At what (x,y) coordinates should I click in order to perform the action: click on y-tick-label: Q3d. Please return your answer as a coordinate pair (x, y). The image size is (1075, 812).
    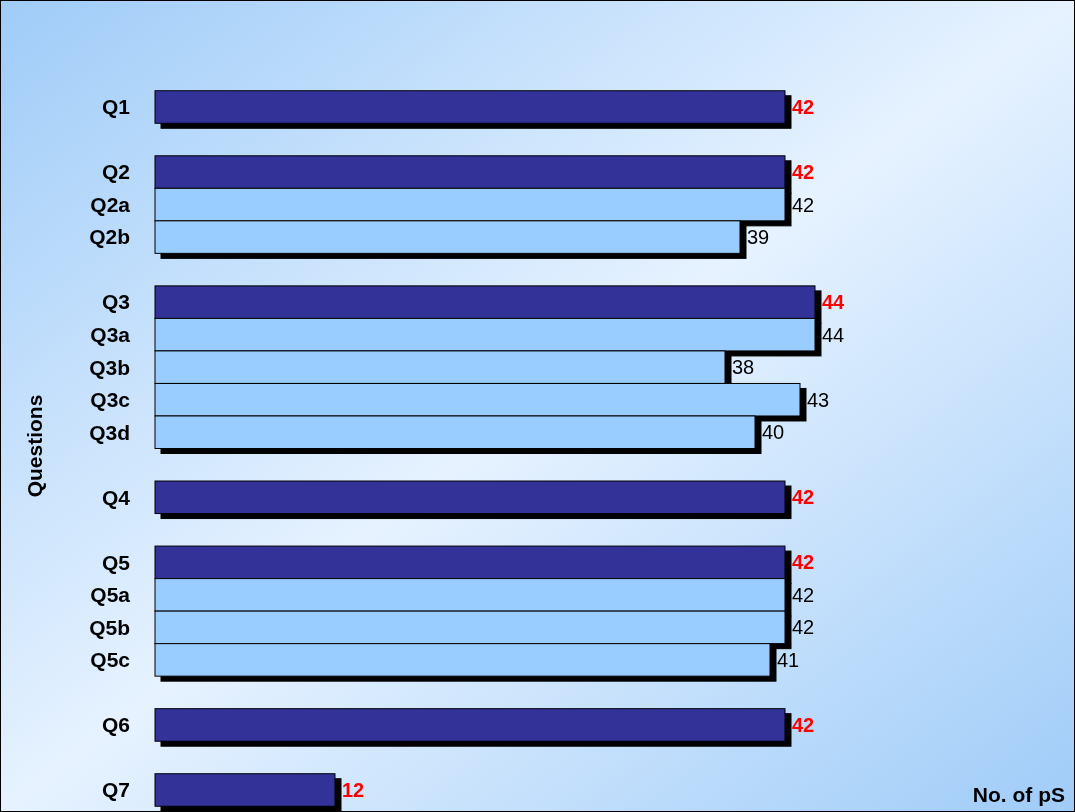
    Looking at the image, I should click on (109, 432).